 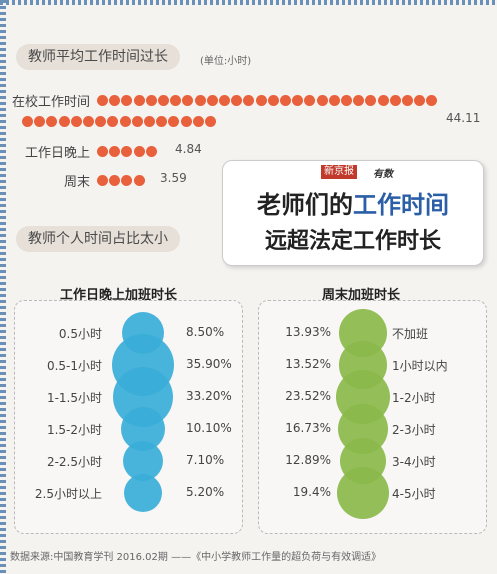 I want to click on row-value-1: 4.84, so click(x=188, y=149).